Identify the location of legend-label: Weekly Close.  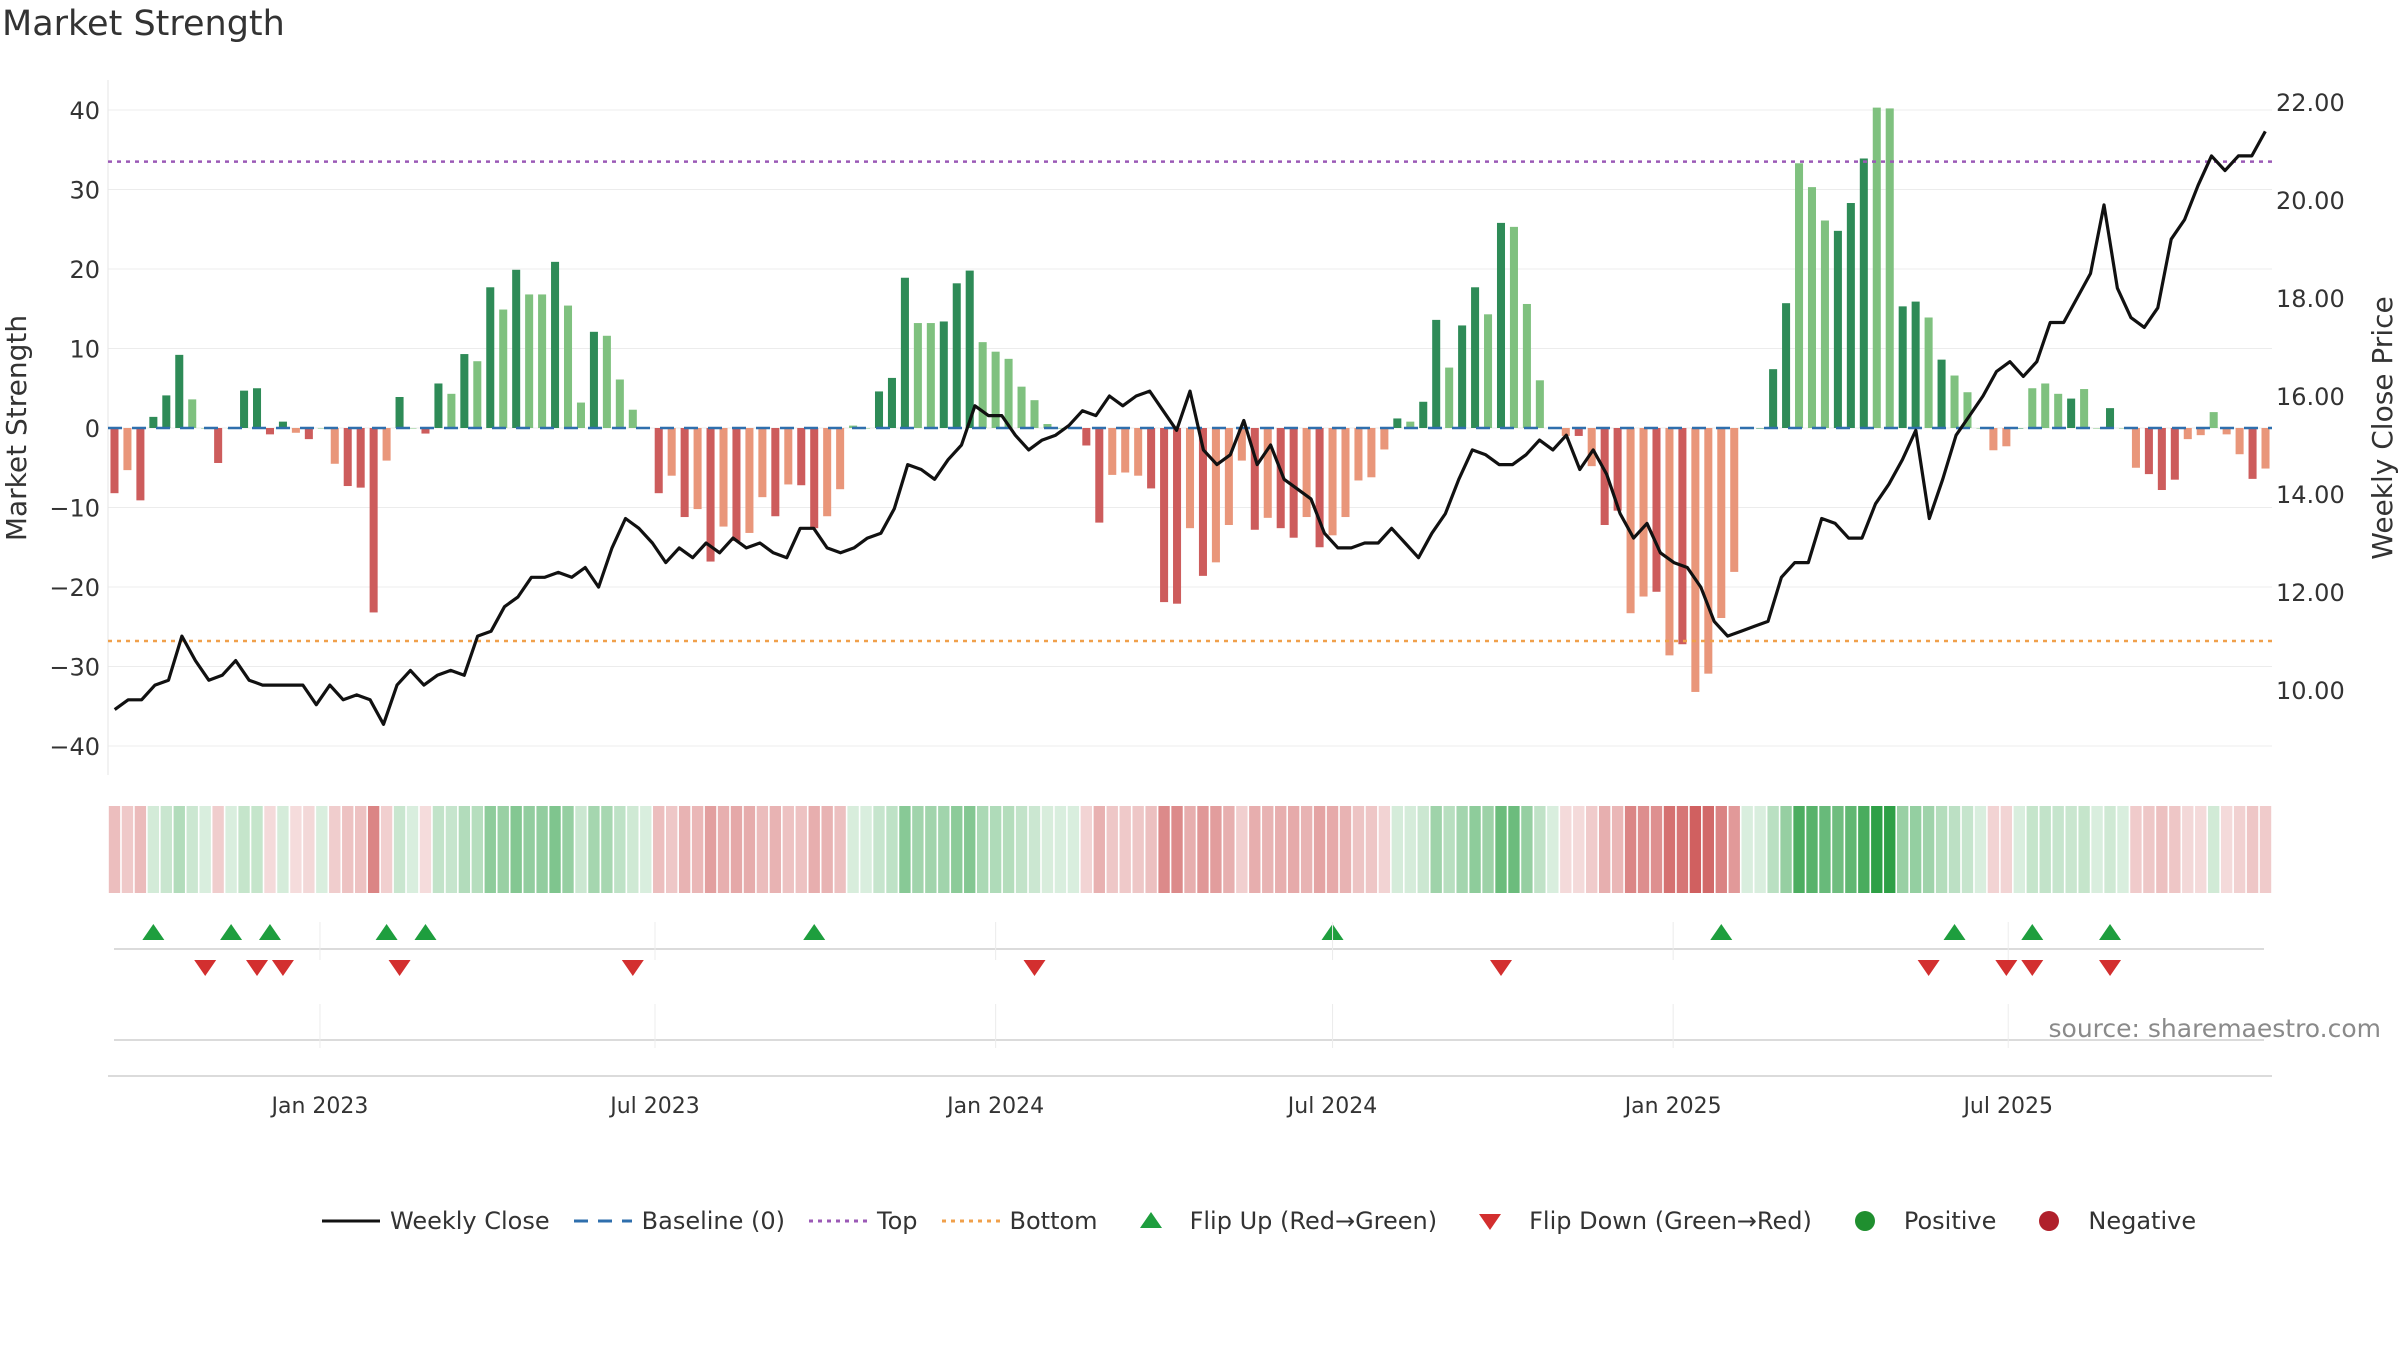
(470, 1221).